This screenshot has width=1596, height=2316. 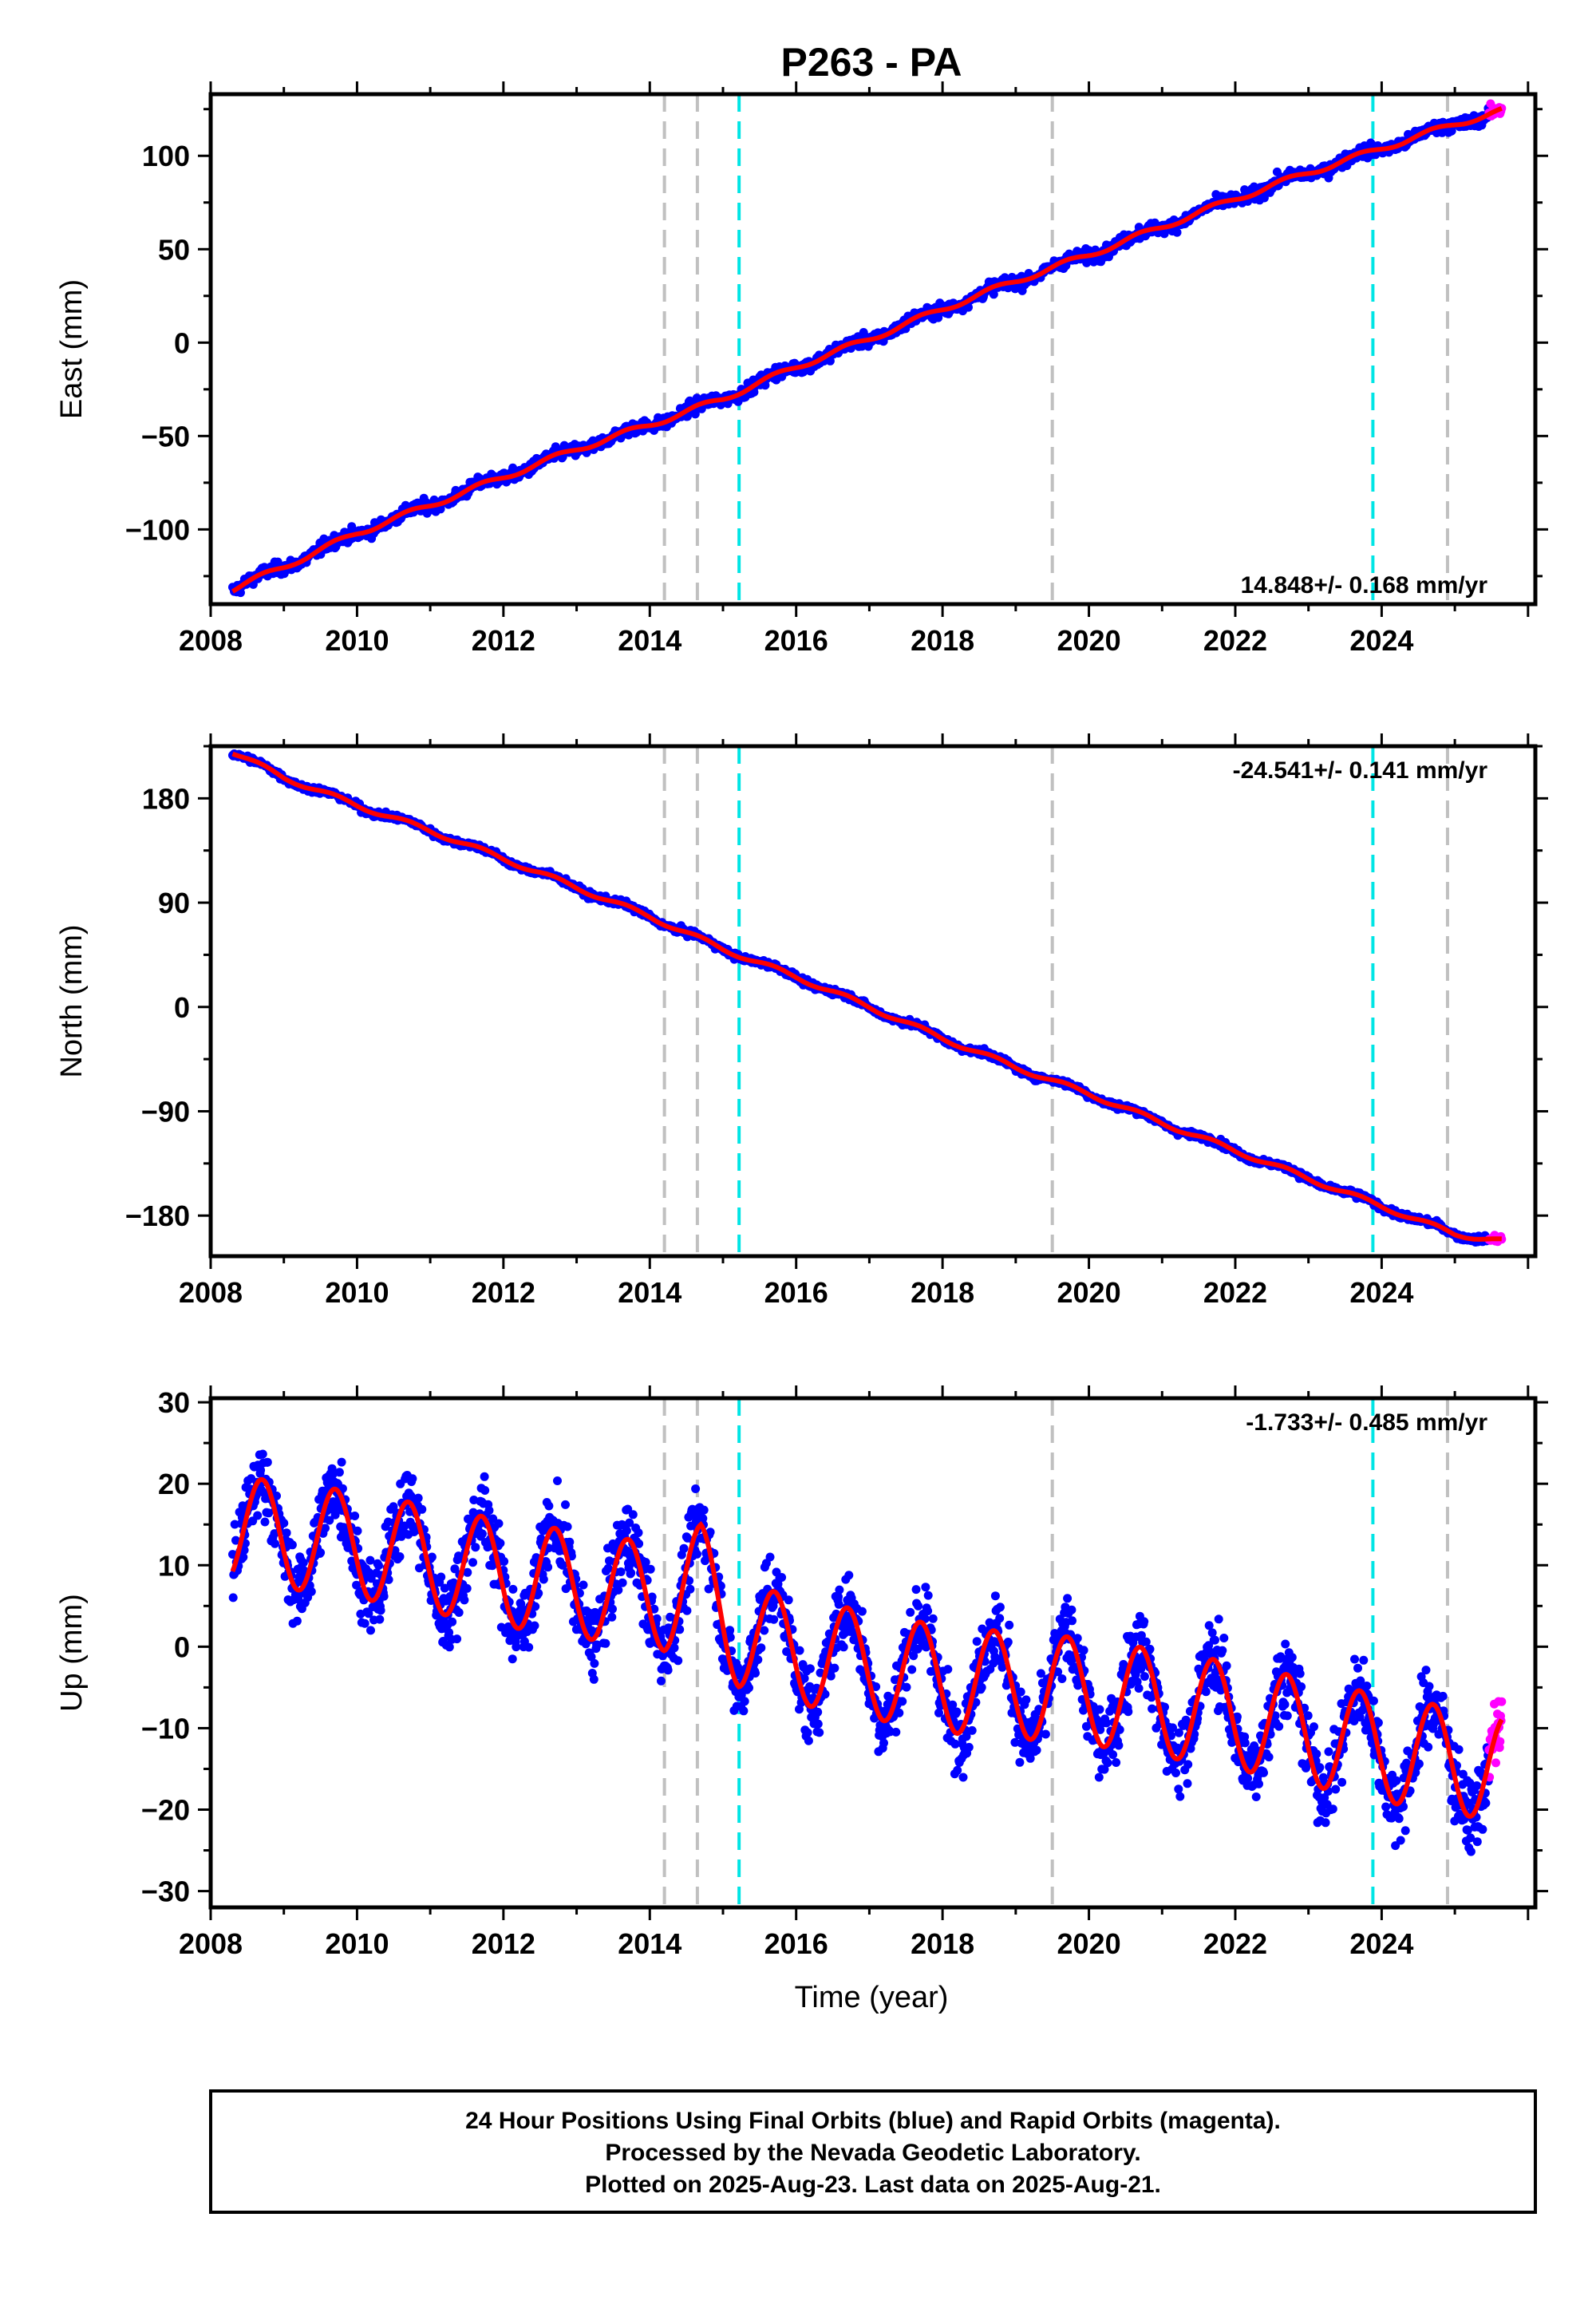 What do you see at coordinates (504, 1292) in the screenshot?
I see `x-tick-label: 2012` at bounding box center [504, 1292].